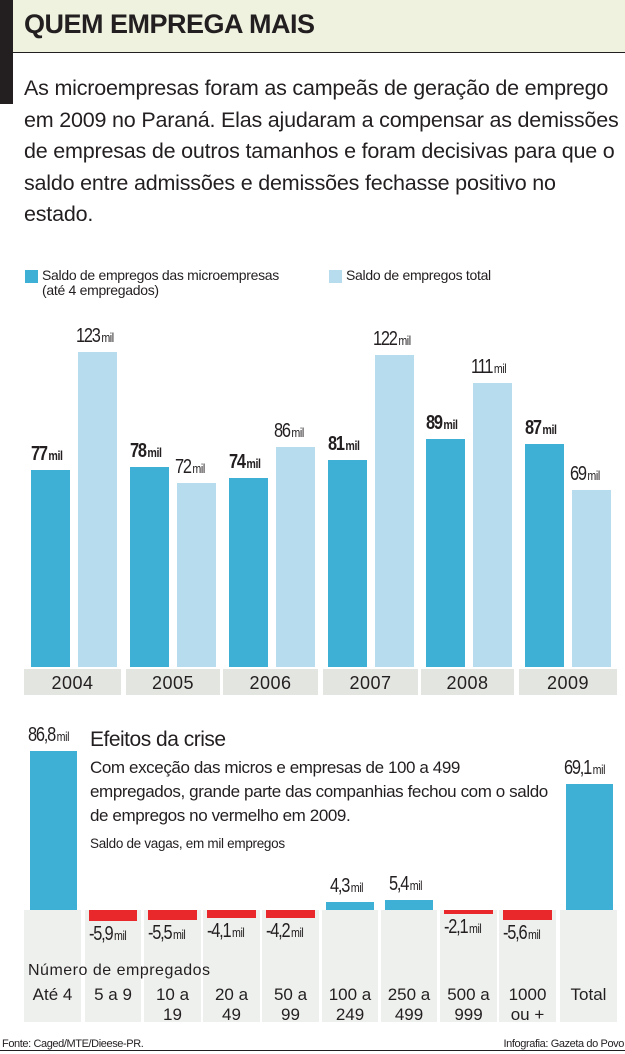 Image resolution: width=625 pixels, height=1054 pixels. What do you see at coordinates (591, 578) in the screenshot?
I see `bar-total-2009` at bounding box center [591, 578].